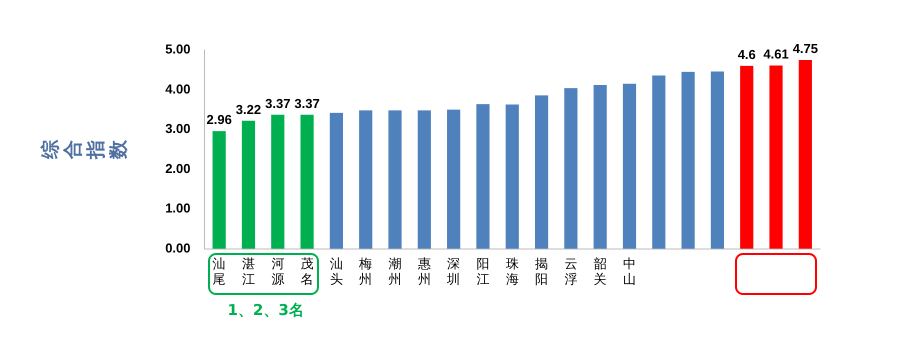 This screenshot has height=341, width=900. Describe the element at coordinates (600, 272) in the screenshot. I see `x-tick-label: 韶关` at that location.